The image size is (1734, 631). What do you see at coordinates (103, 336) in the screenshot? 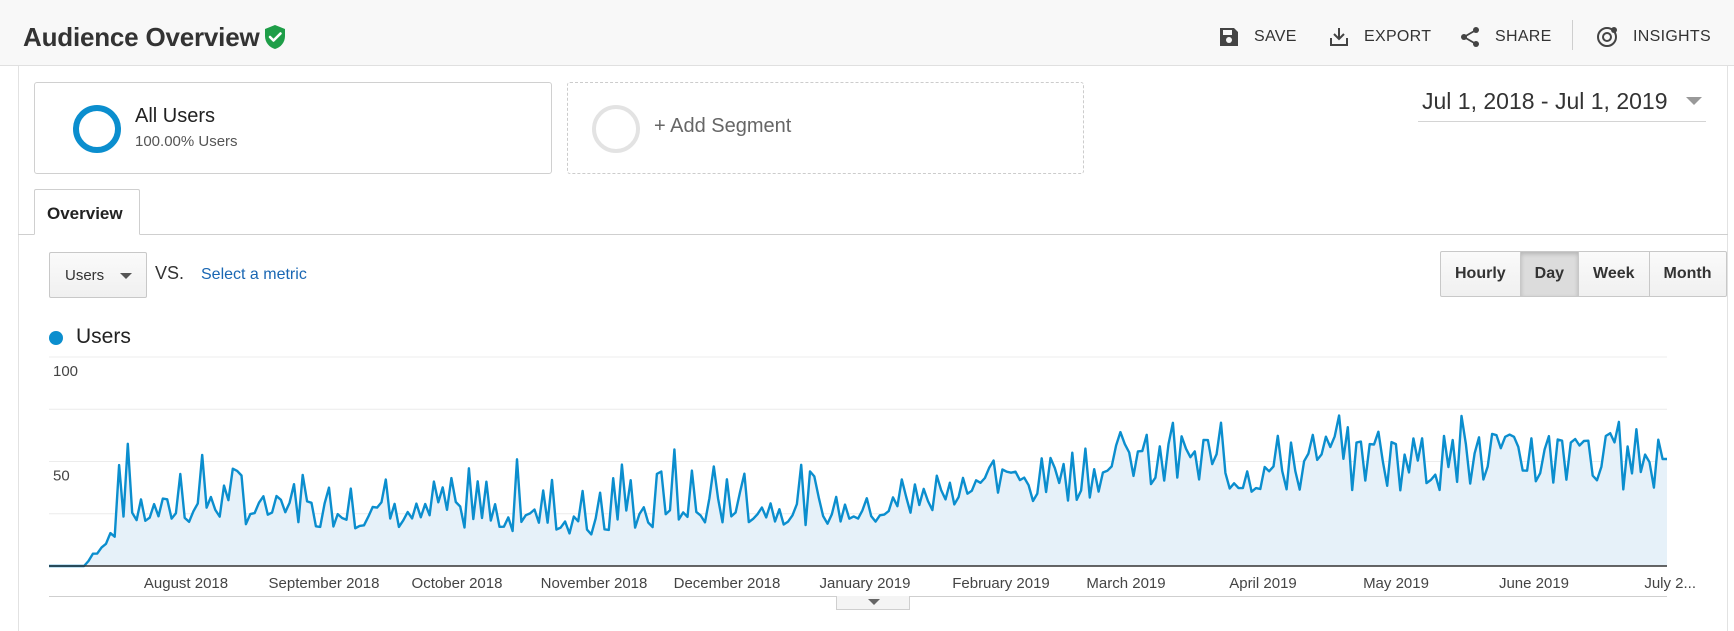
I see `legend-series-label: Users` at bounding box center [103, 336].